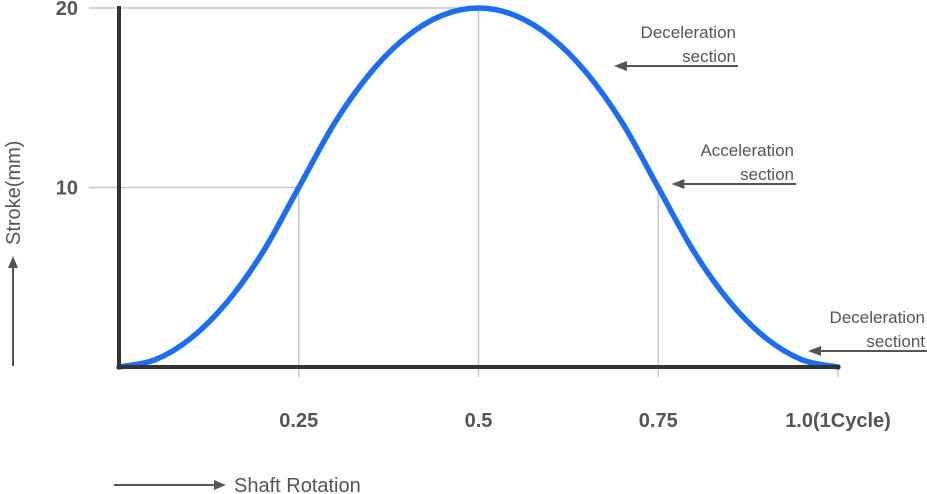 This screenshot has height=494, width=927. What do you see at coordinates (895, 341) in the screenshot?
I see `annotation-text: sectiont` at bounding box center [895, 341].